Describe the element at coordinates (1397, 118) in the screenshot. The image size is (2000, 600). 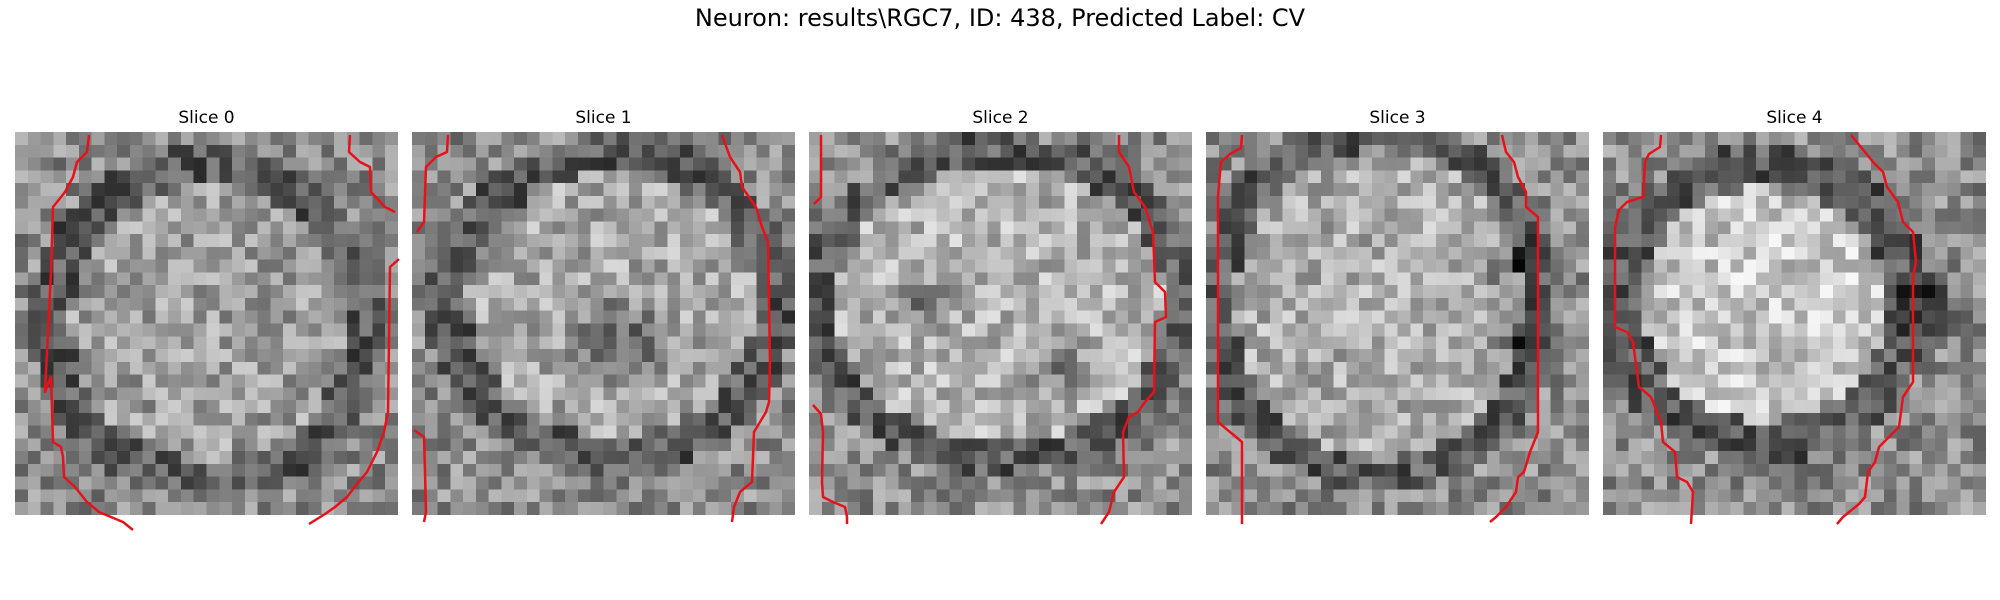
I see `slice-title-3: Slice 3` at that location.